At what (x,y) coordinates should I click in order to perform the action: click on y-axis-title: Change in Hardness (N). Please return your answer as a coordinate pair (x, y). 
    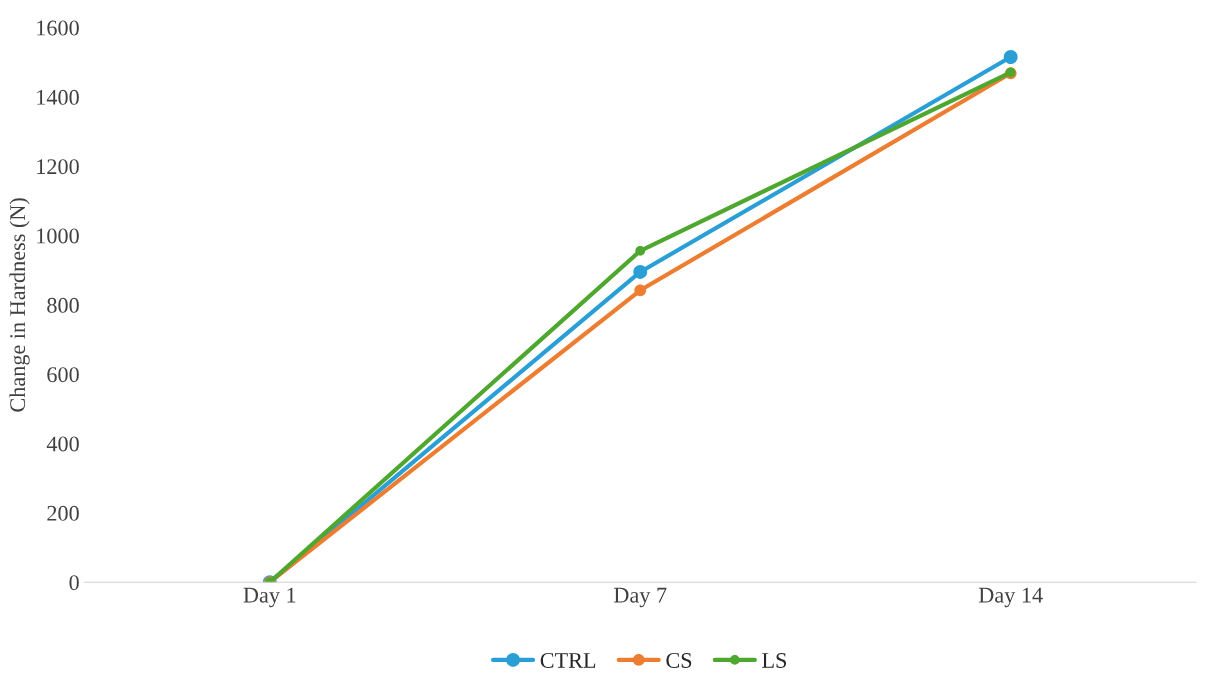
    Looking at the image, I should click on (19, 305).